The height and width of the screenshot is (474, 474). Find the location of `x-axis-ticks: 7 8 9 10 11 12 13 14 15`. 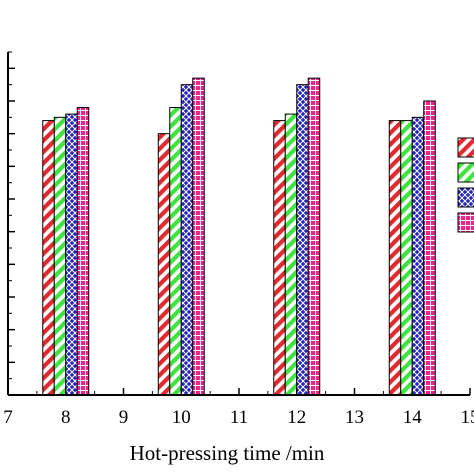

x-axis-ticks: 7 8 9 10 11 12 13 14 15 is located at coordinates (238, 408).